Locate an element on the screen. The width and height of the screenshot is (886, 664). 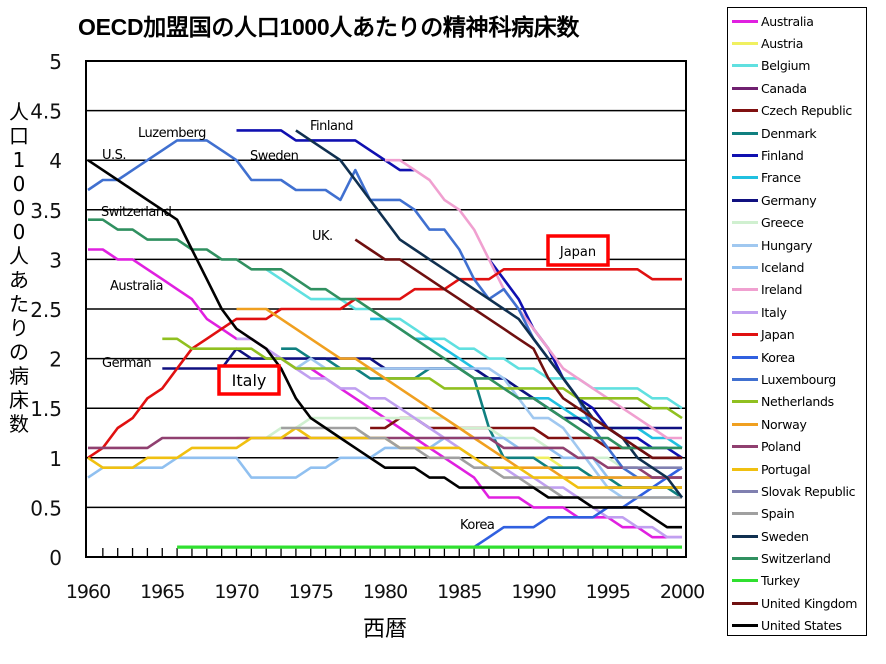
y-axis-label-char: 口 is located at coordinates (19, 136).